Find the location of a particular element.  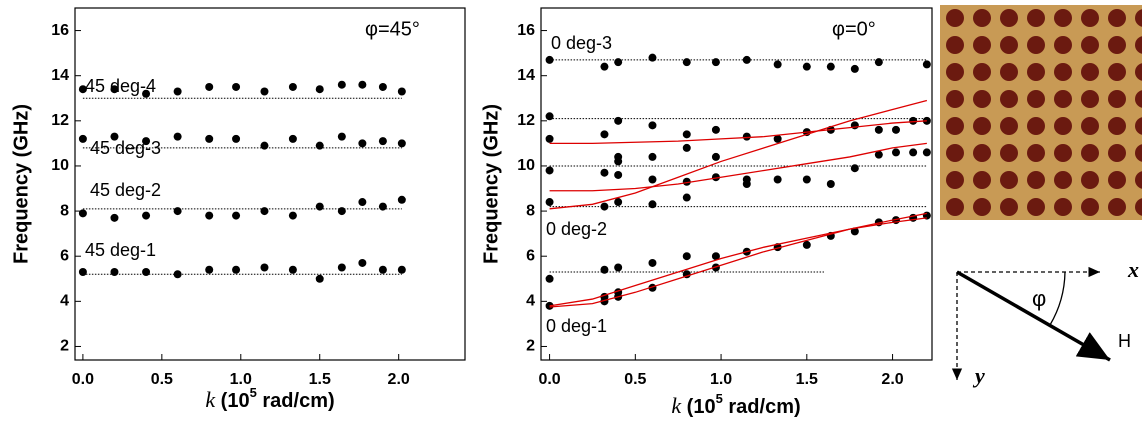

x-axis-label-part: rad/cm) is located at coordinates (296, 401).